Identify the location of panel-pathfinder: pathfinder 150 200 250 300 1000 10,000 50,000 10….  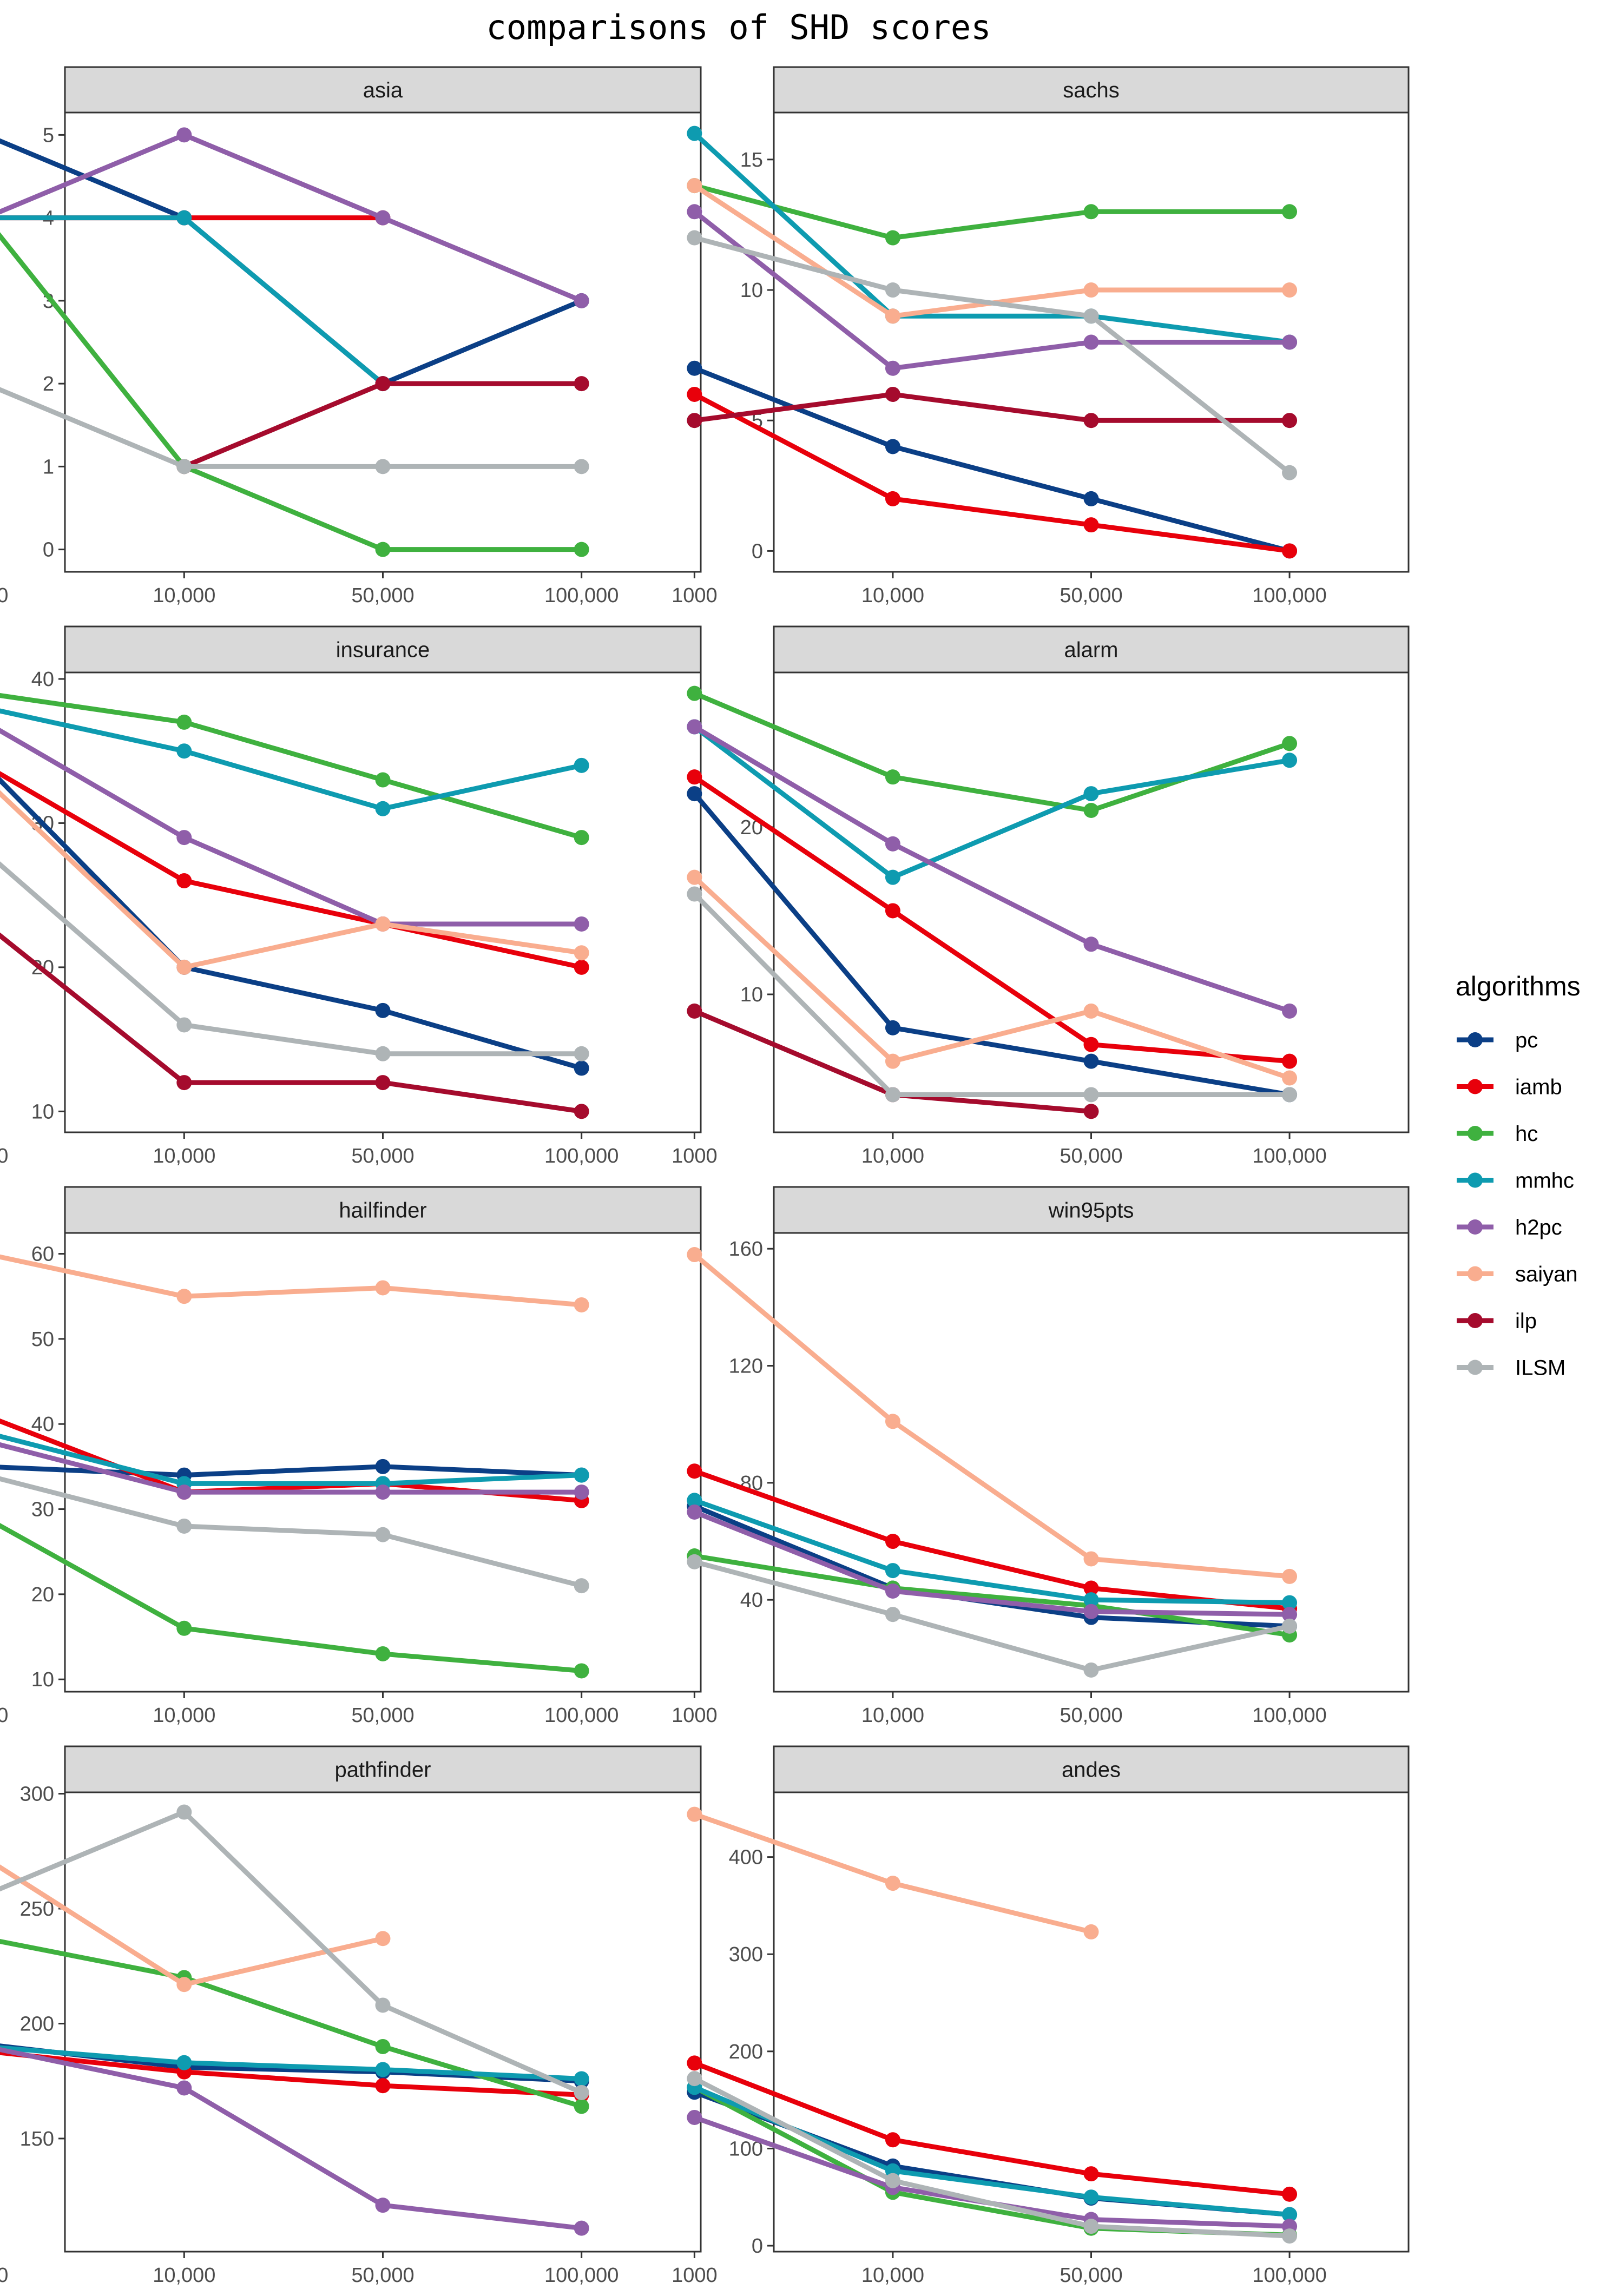
(351, 2016).